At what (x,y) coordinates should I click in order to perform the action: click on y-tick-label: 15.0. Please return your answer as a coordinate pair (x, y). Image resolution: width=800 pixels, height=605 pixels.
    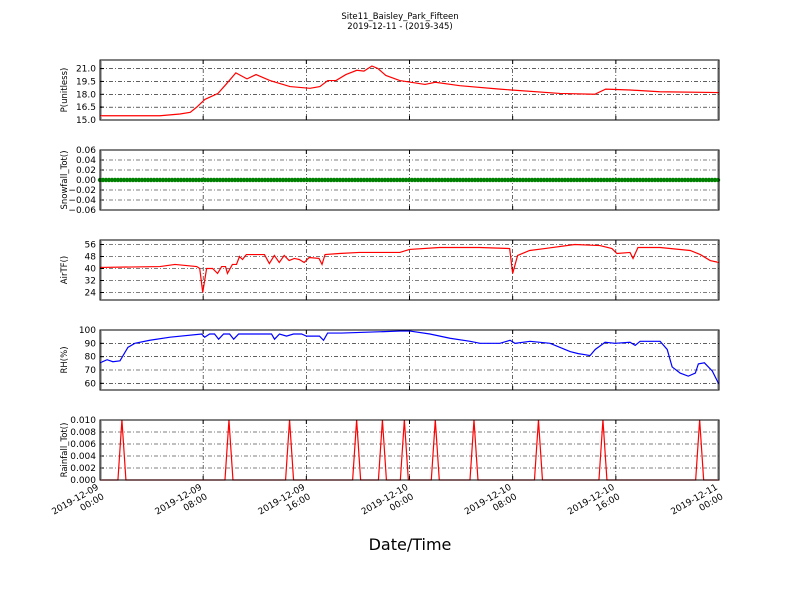
    Looking at the image, I should click on (86, 121).